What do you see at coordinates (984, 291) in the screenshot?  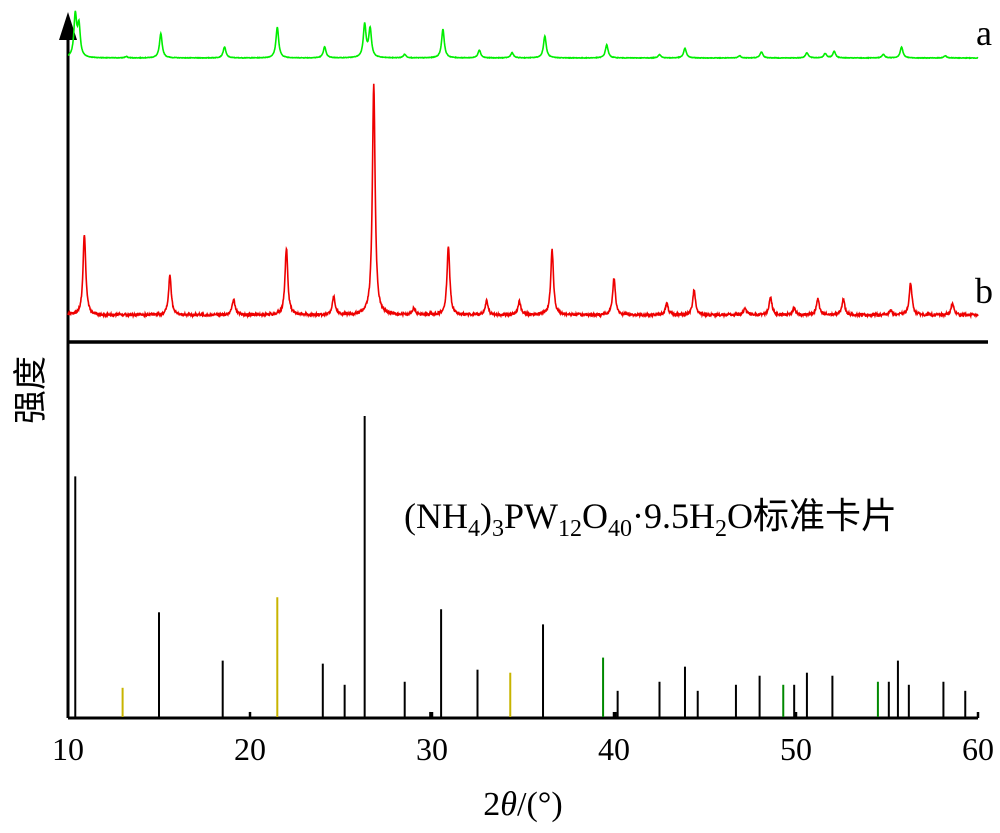 I see `series-label-b: b` at bounding box center [984, 291].